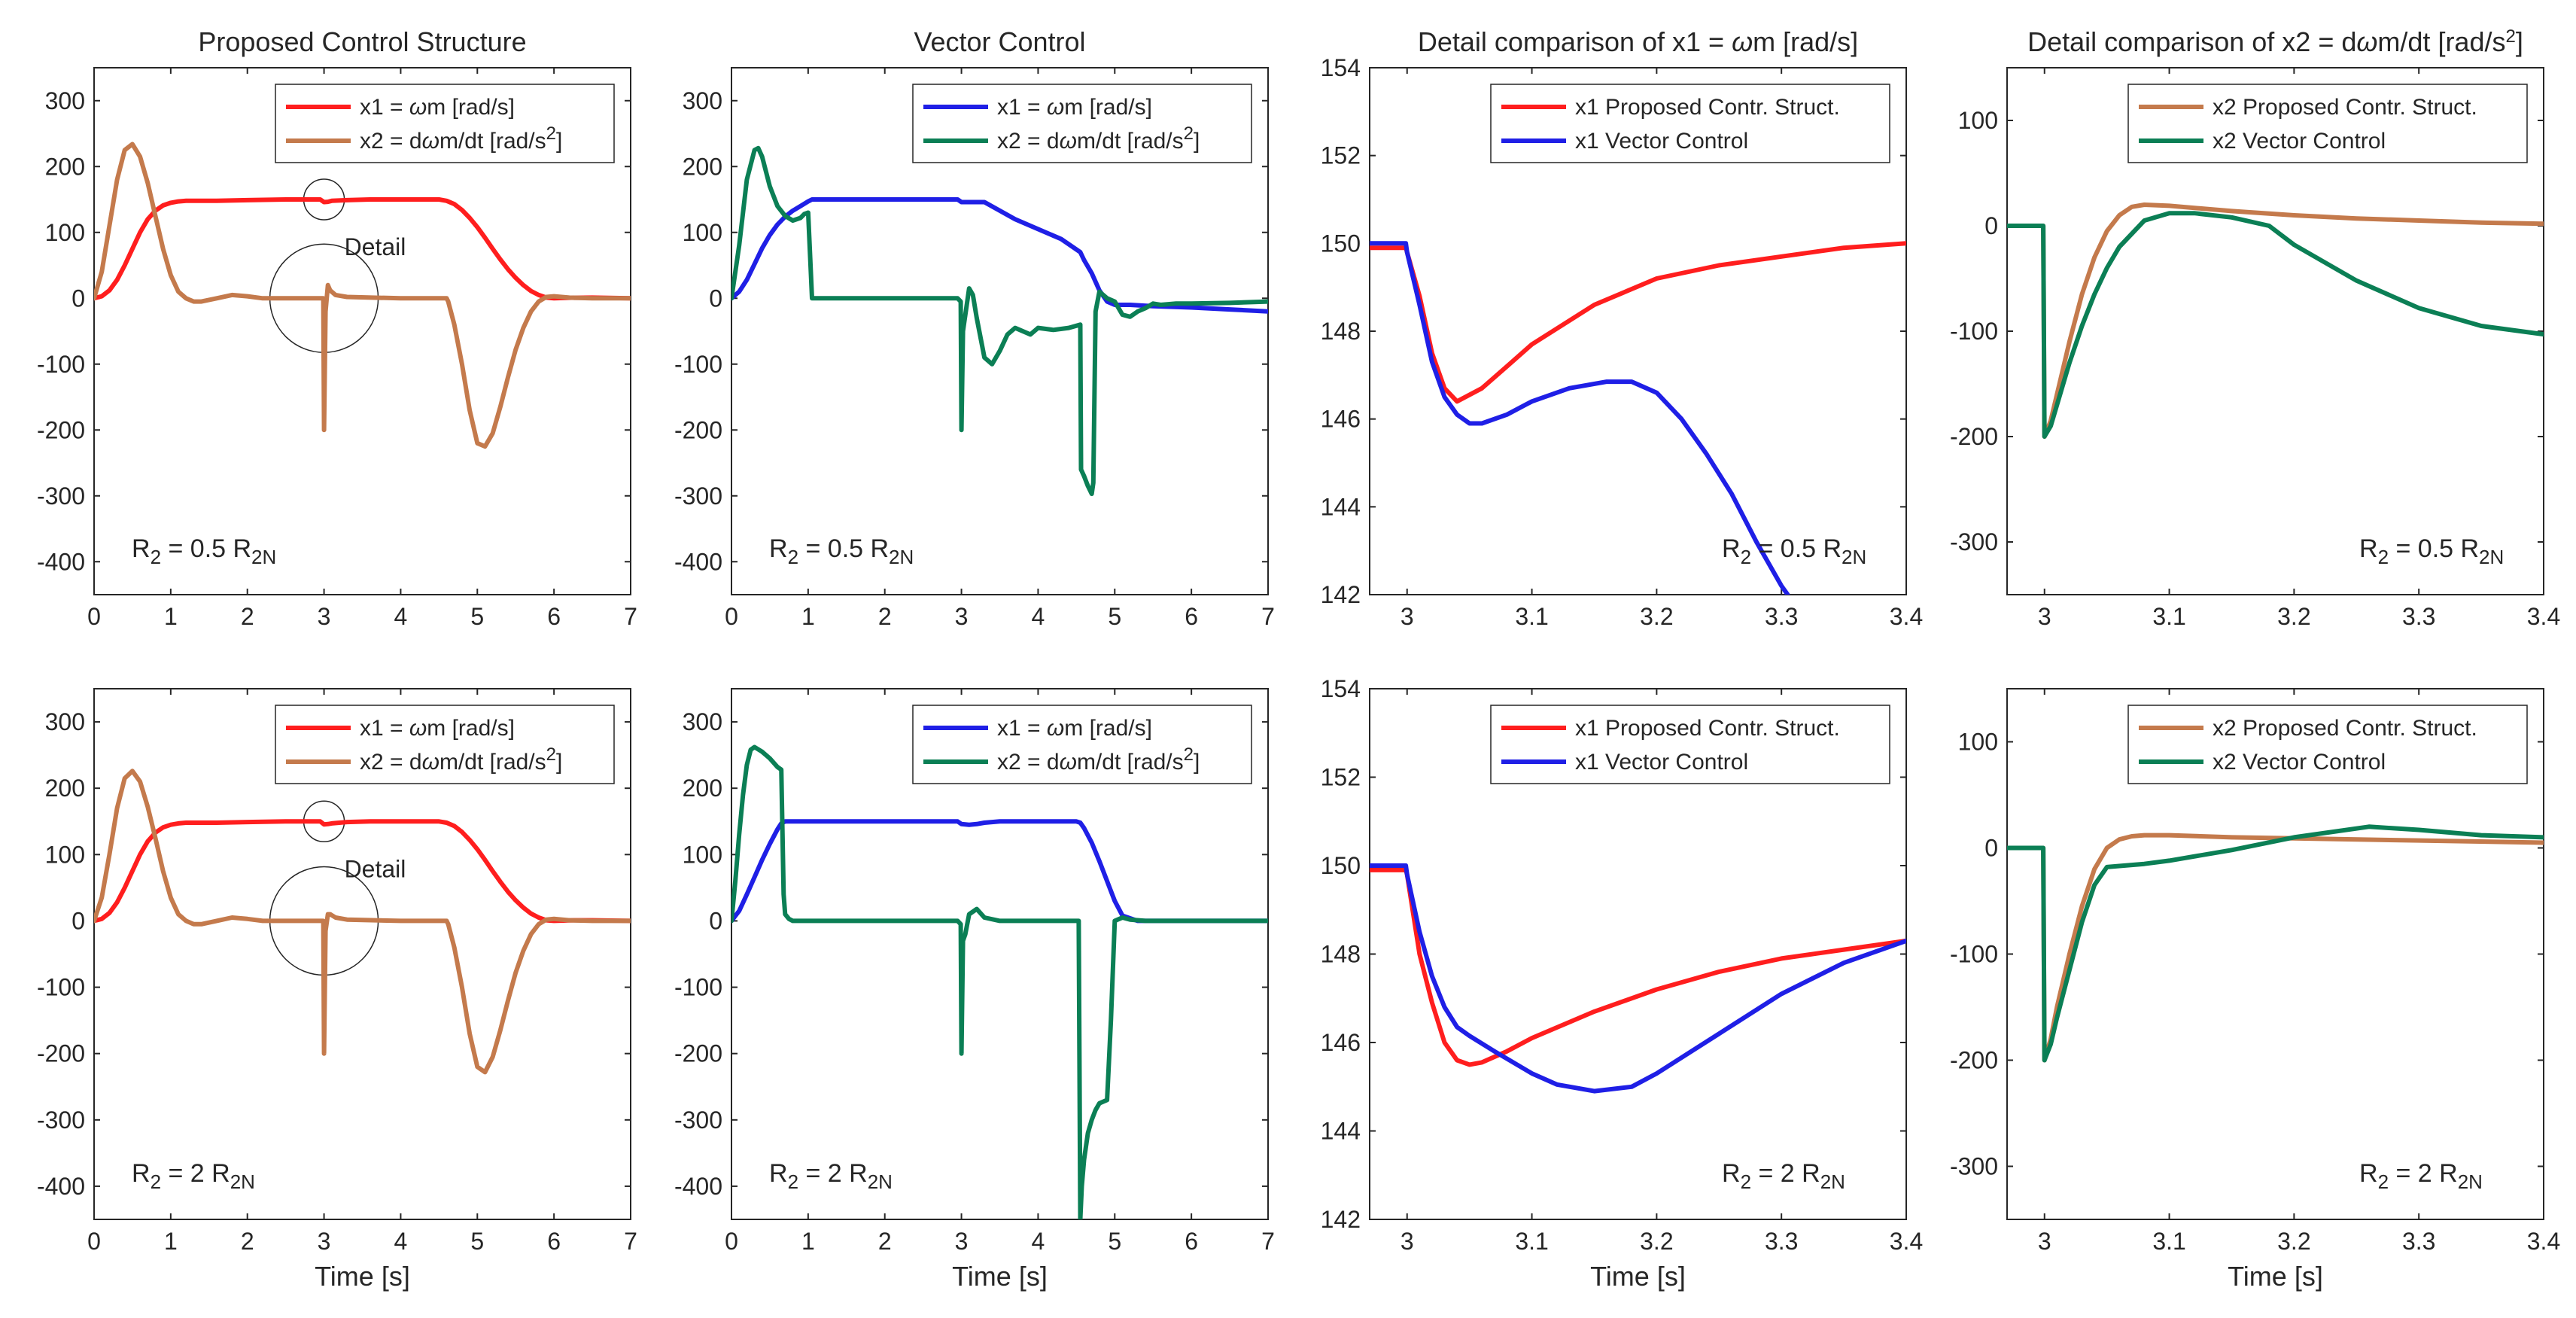 This screenshot has width=2576, height=1318. Describe the element at coordinates (1341, 1131) in the screenshot. I see `y-tick-label: 144` at that location.